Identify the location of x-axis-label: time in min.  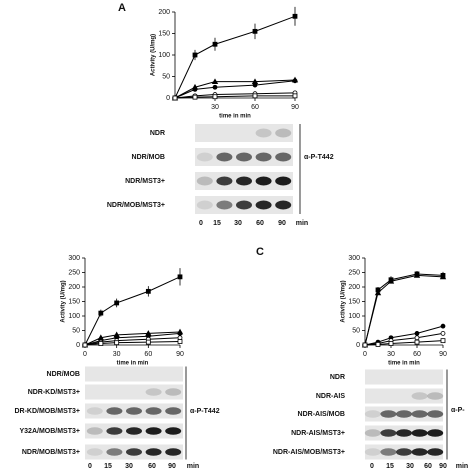
(404, 364).